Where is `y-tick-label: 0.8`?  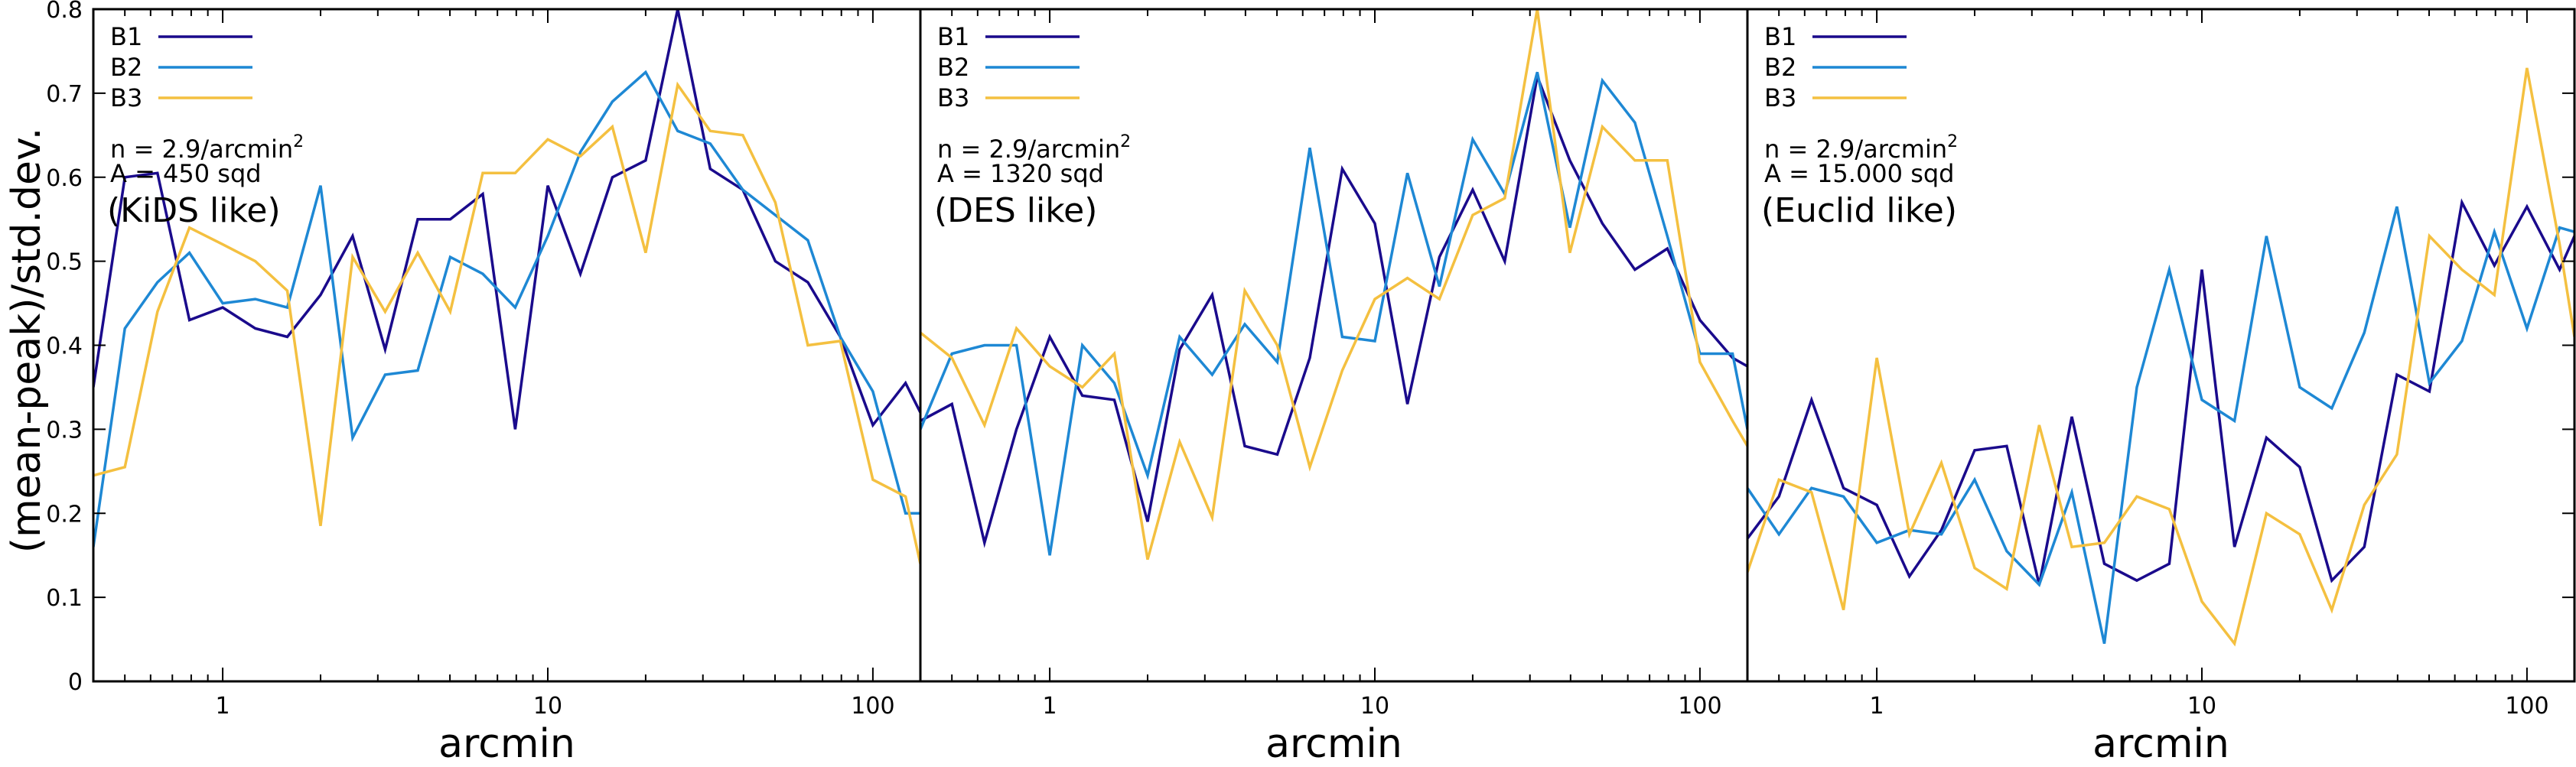 y-tick-label: 0.8 is located at coordinates (65, 12).